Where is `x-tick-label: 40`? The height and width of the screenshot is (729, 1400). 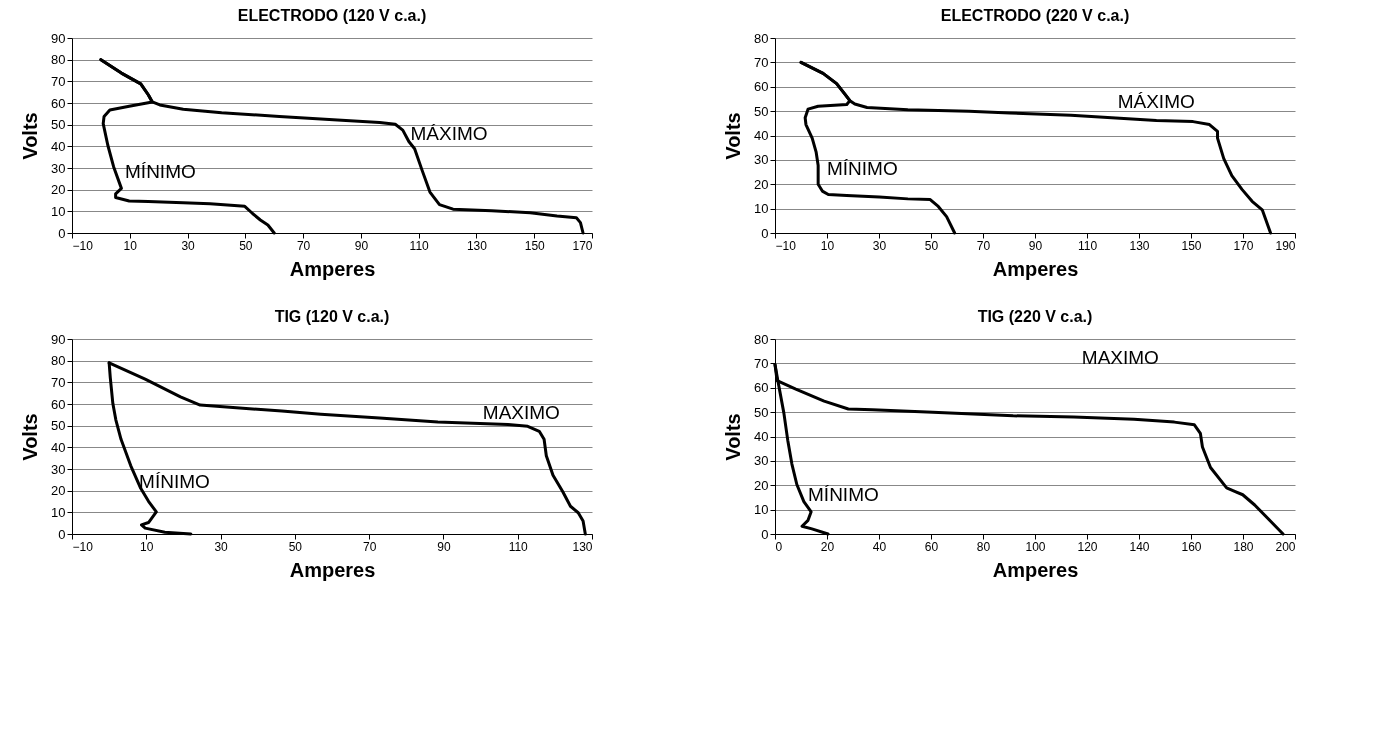 x-tick-label: 40 is located at coordinates (879, 546).